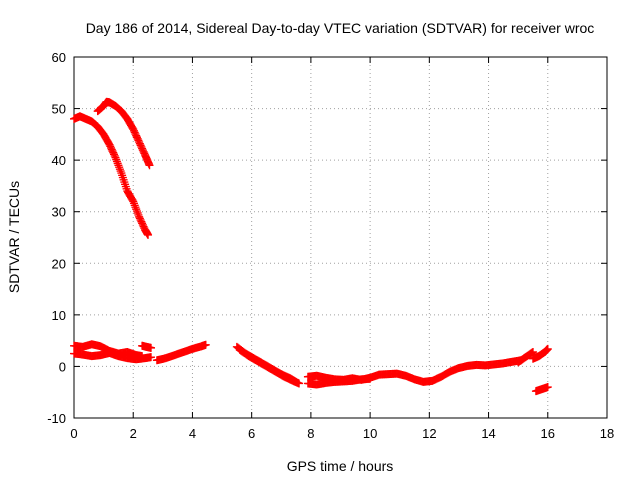 This screenshot has width=640, height=480. What do you see at coordinates (111, 175) in the screenshot?
I see `series-satellite-track-a` at bounding box center [111, 175].